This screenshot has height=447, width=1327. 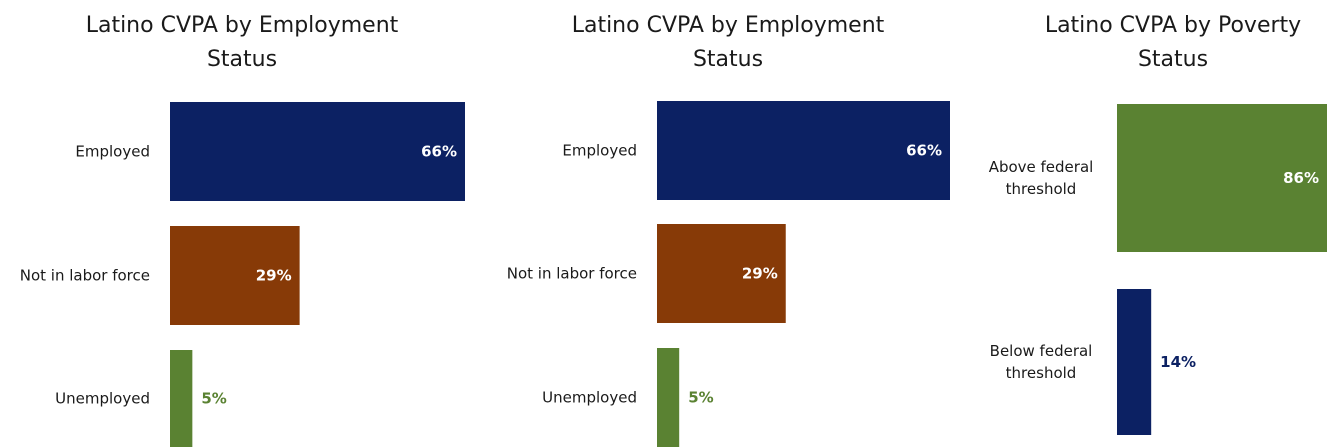 I want to click on category-label: Above federal threshold, so click(x=1041, y=178).